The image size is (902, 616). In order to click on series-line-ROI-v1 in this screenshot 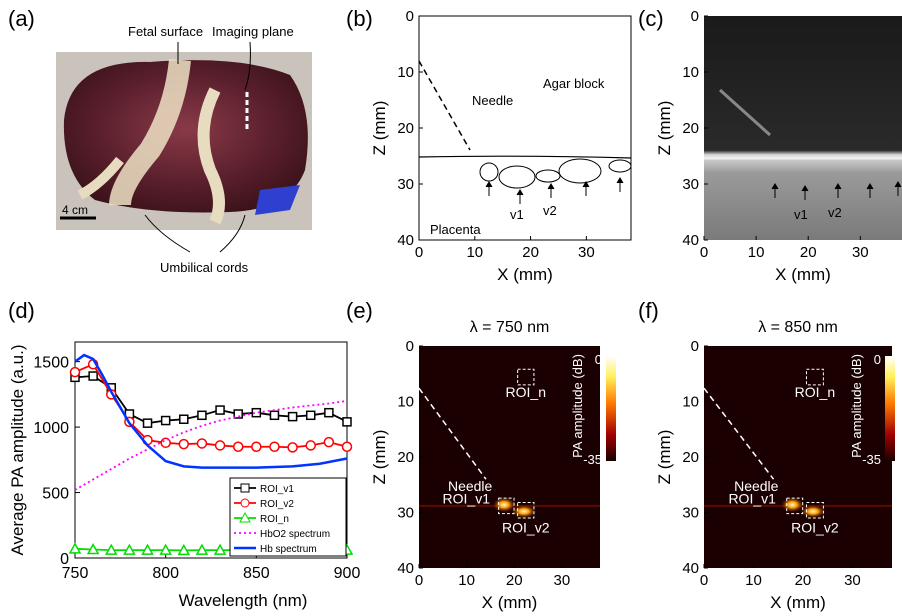, I will do `click(211, 400)`.